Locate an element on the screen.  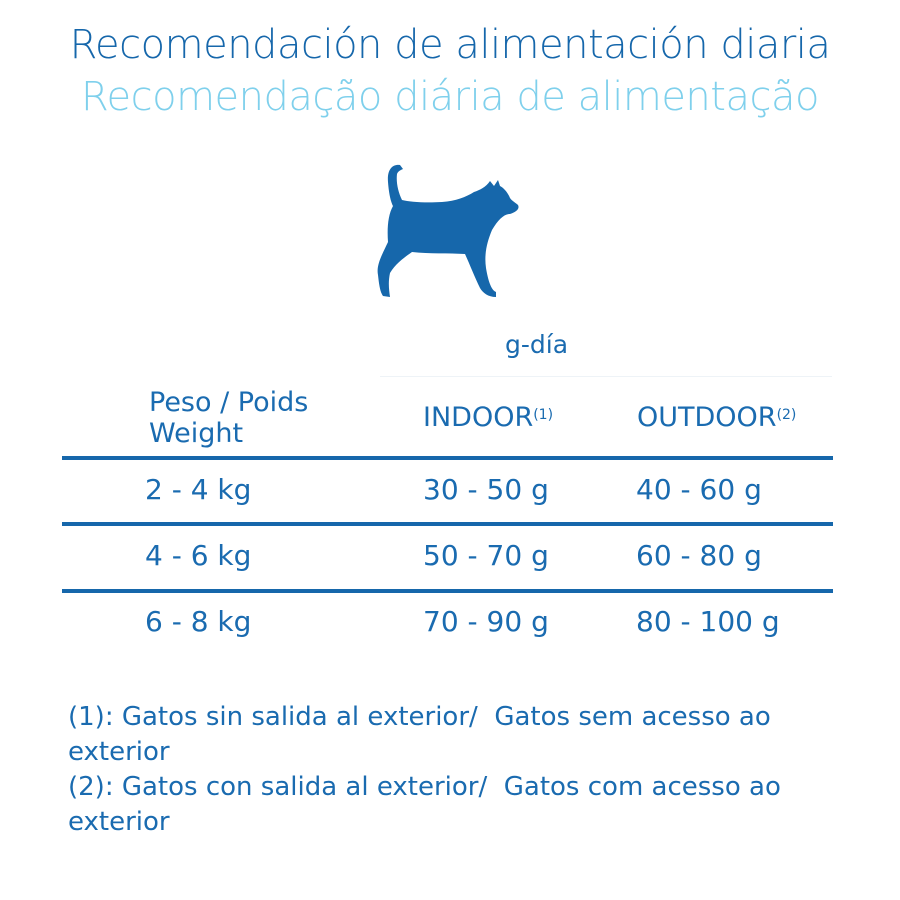
outdoor-header: OUTDOOR(2) is located at coordinates (716, 417).